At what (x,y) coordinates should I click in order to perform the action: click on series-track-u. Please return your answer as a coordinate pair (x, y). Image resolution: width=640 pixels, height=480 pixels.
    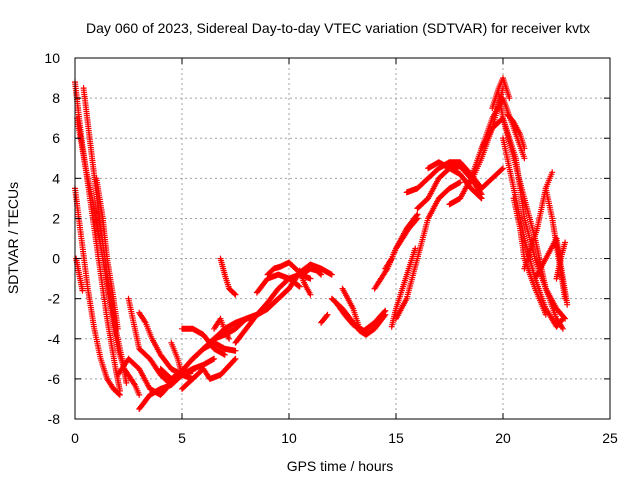
    Looking at the image, I should click on (278, 283).